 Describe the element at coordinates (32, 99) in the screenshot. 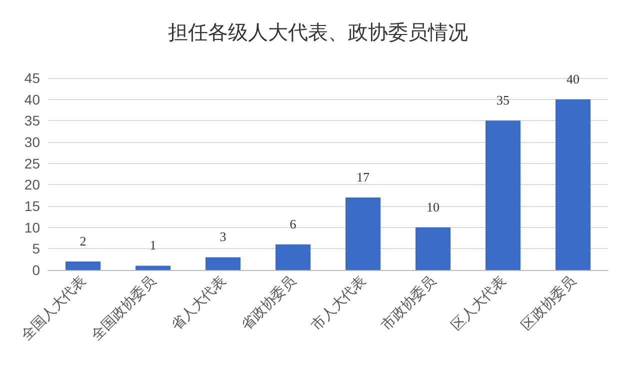

I see `y-tick-label: 40` at that location.